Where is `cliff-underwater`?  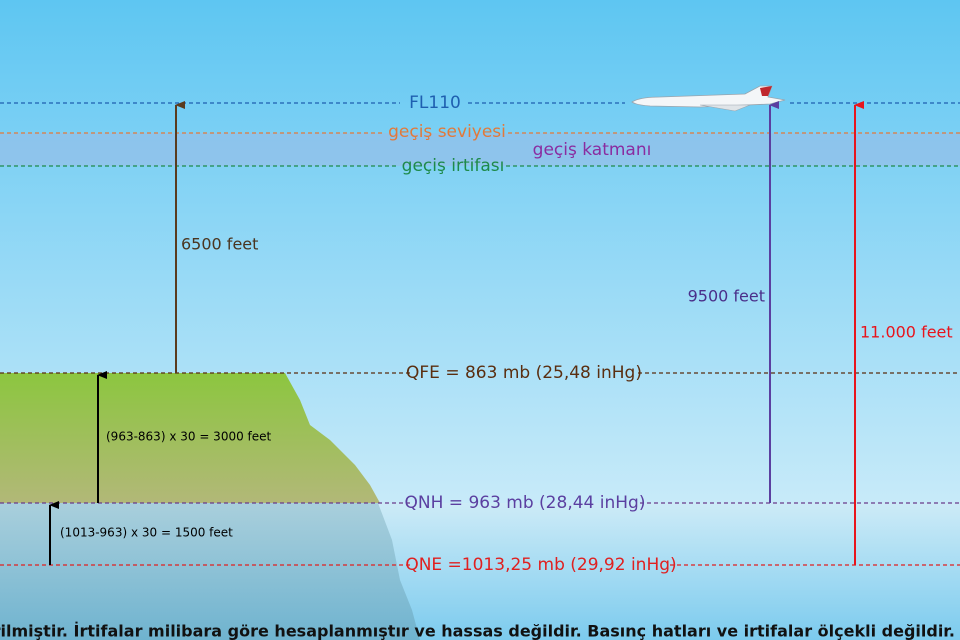 cliff-underwater is located at coordinates (210, 571).